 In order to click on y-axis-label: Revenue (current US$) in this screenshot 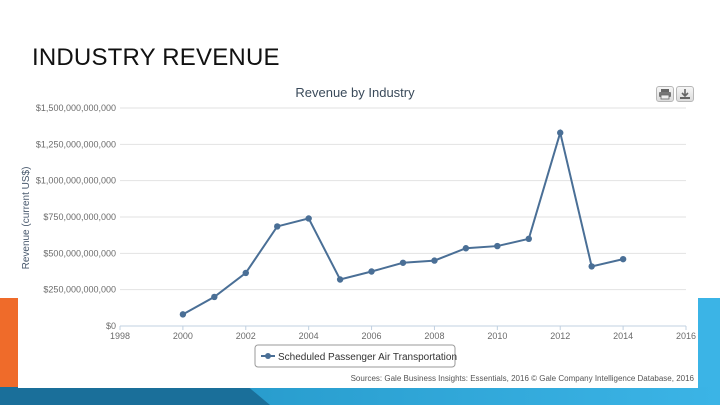, I will do `click(26, 218)`.